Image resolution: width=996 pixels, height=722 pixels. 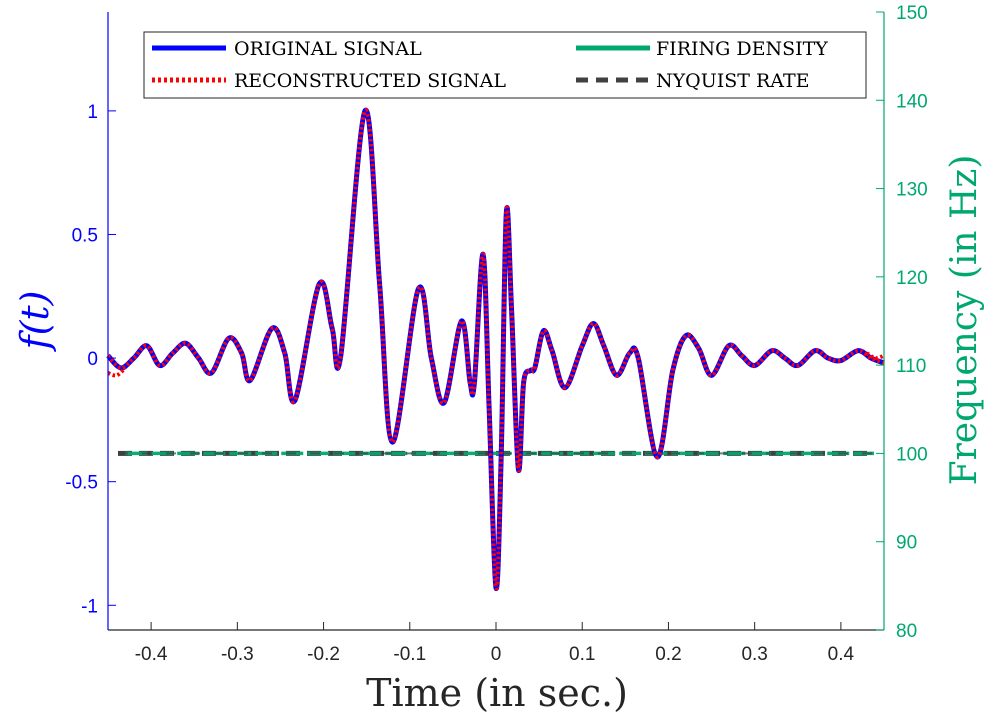 I want to click on y-right-tick-label: 110, so click(x=911, y=366).